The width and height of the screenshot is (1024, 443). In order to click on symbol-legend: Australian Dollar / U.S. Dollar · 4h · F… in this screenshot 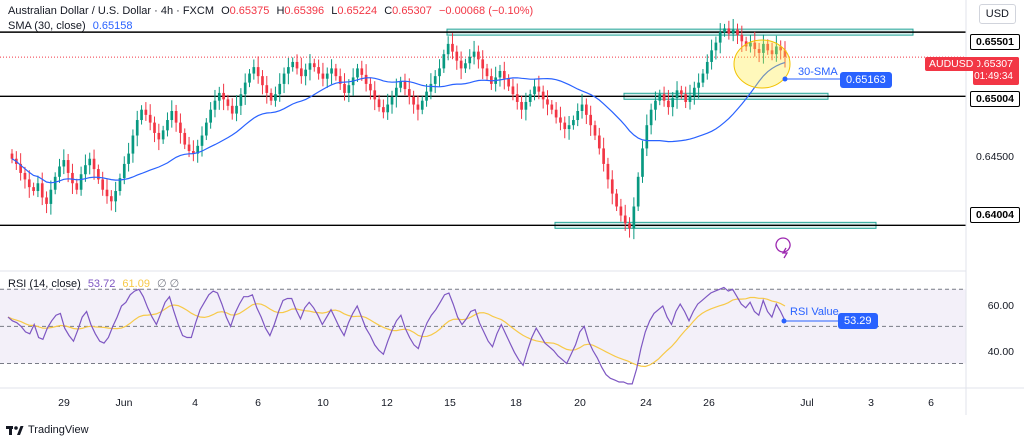, I will do `click(272, 11)`.